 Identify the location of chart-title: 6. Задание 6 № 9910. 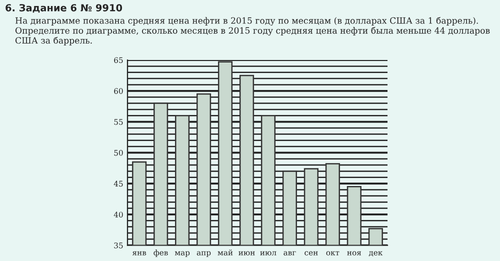
(64, 8).